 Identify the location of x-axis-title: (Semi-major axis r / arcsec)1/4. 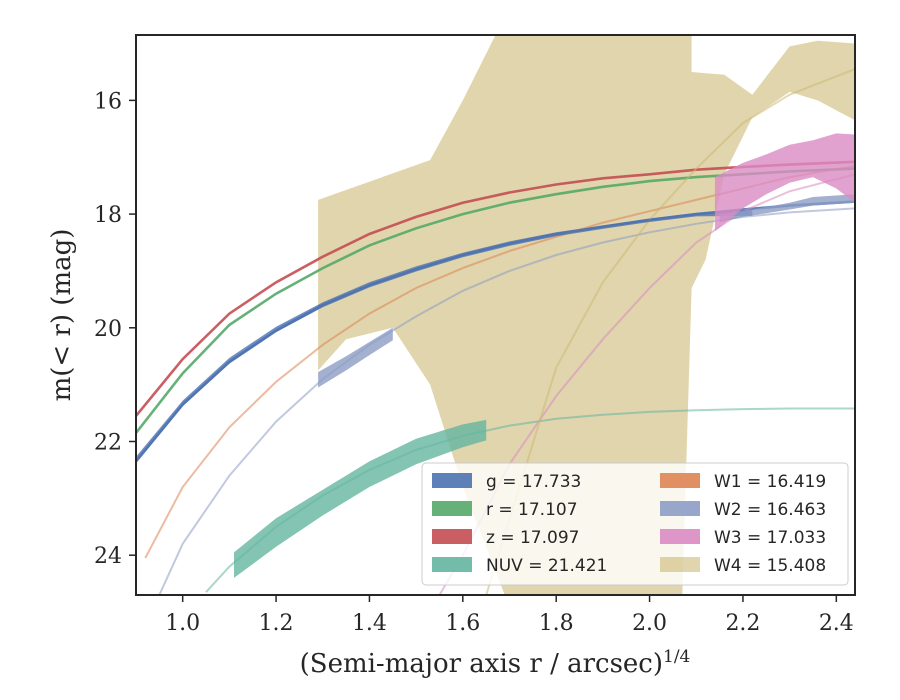
(495, 663).